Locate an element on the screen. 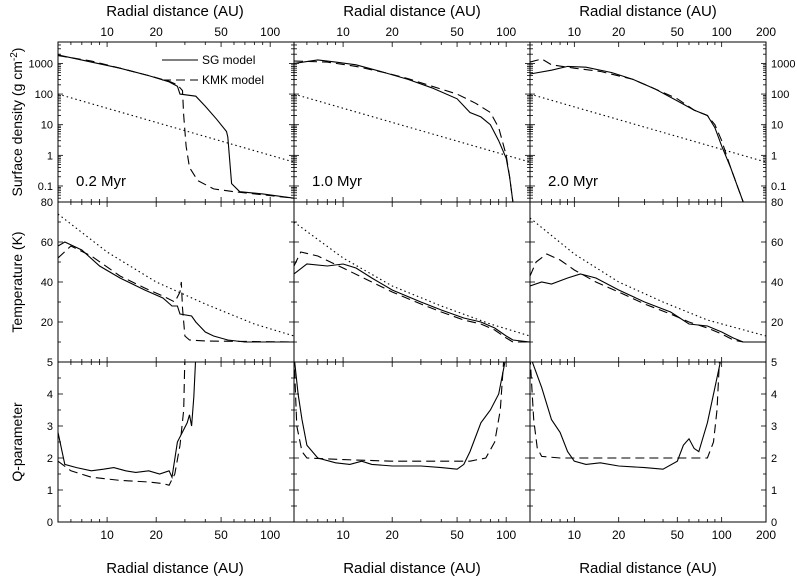  series-group-r1-c0 is located at coordinates (176, 278).